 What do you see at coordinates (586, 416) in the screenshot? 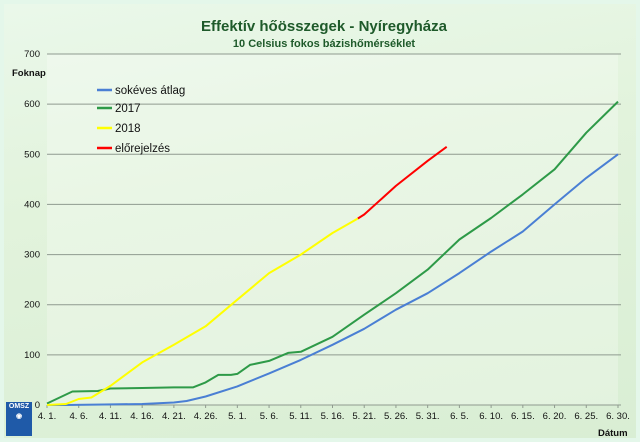
I see `x-tick-label: 6. 25.` at bounding box center [586, 416].